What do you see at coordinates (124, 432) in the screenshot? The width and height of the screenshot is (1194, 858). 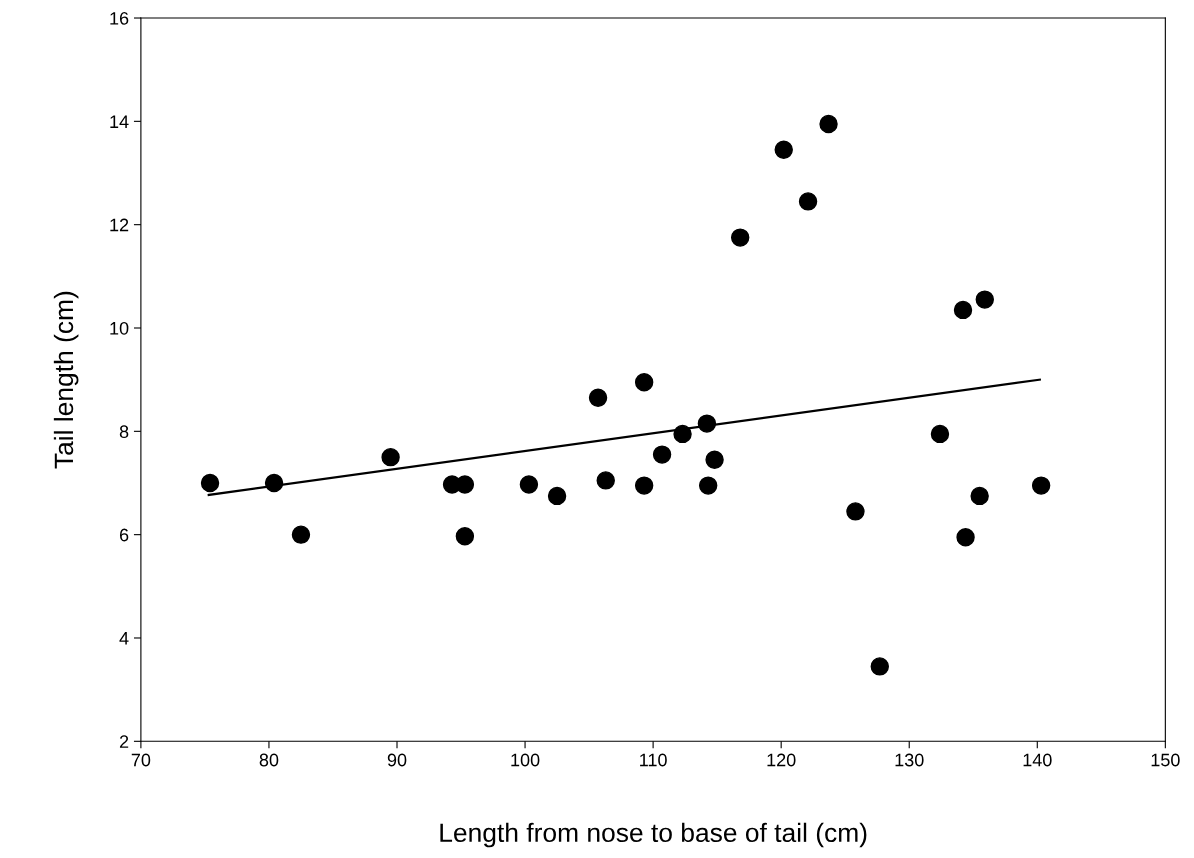 I see `y-tick-label: 8` at bounding box center [124, 432].